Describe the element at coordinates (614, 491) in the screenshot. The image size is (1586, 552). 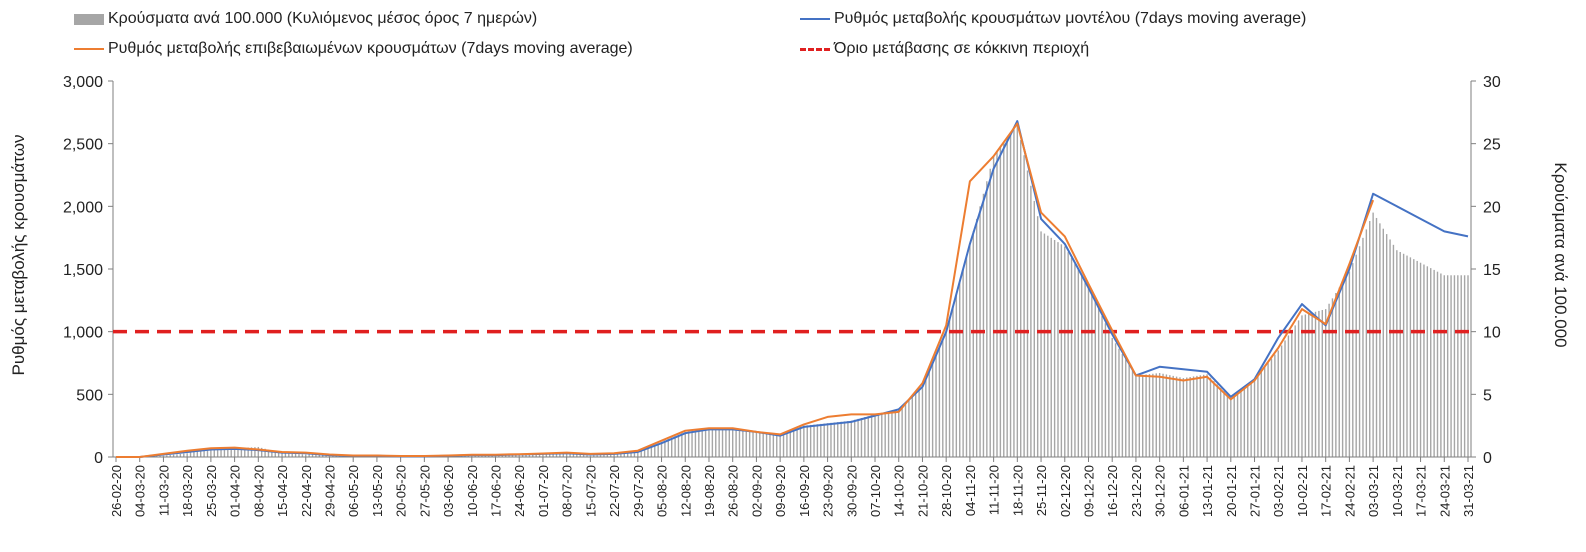
I see `x-tick-label: 22-07-20` at that location.